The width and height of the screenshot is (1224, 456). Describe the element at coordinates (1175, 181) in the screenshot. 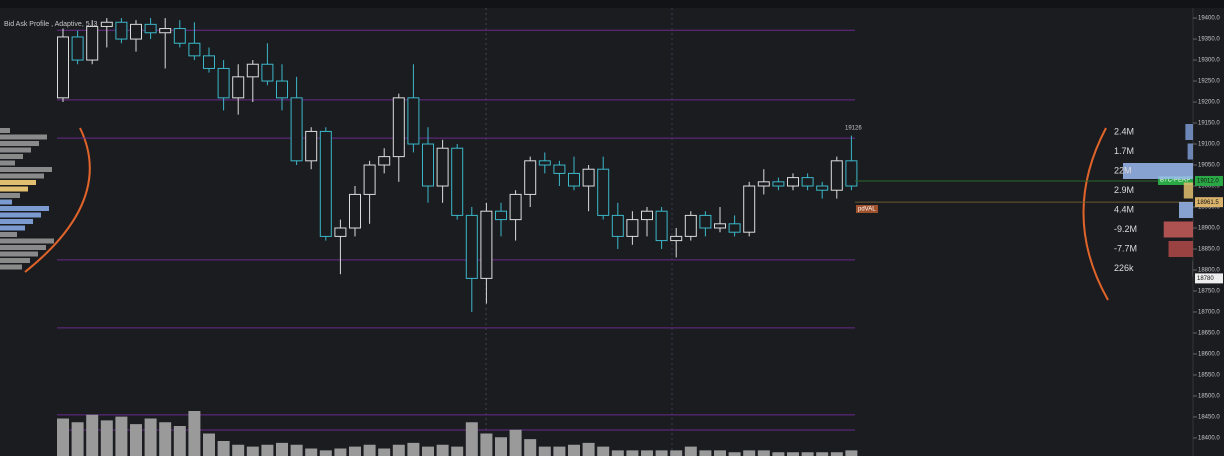

I see `price-tag-label: BTC-PERP` at that location.